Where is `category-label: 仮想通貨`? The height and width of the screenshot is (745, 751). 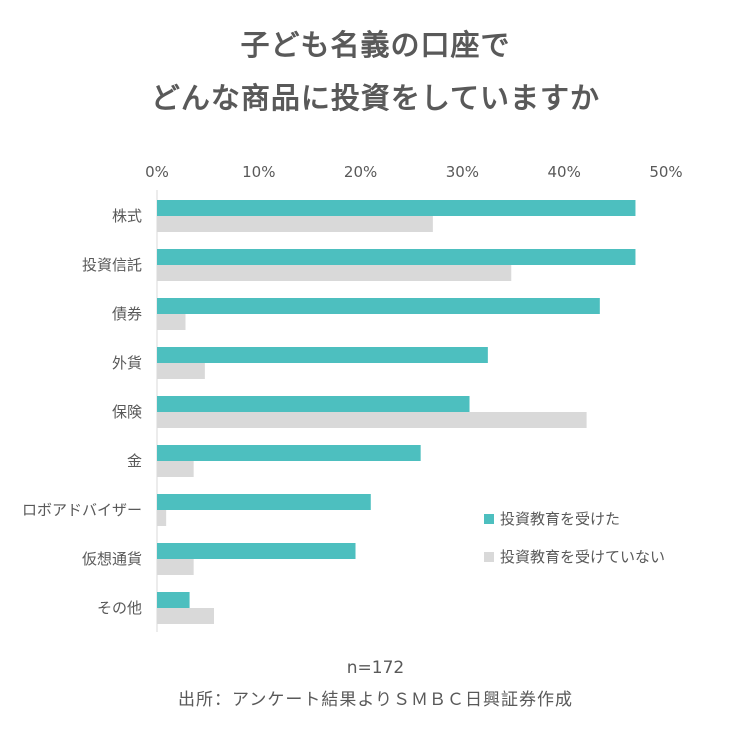 category-label: 仮想通貨 is located at coordinates (112, 559).